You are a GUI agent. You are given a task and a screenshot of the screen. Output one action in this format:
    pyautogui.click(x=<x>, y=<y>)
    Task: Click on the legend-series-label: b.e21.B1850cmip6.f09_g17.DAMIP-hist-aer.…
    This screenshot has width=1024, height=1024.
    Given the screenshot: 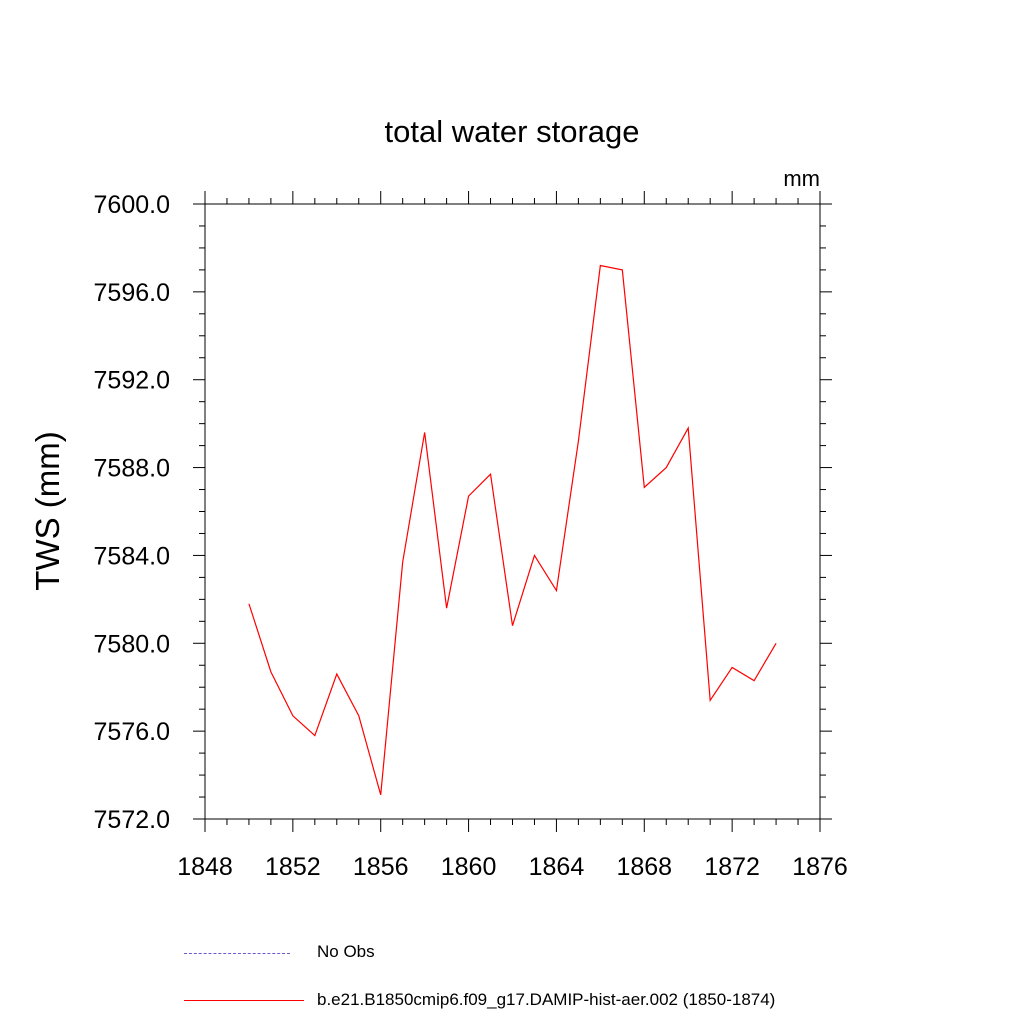 What is the action you would take?
    pyautogui.click(x=546, y=999)
    